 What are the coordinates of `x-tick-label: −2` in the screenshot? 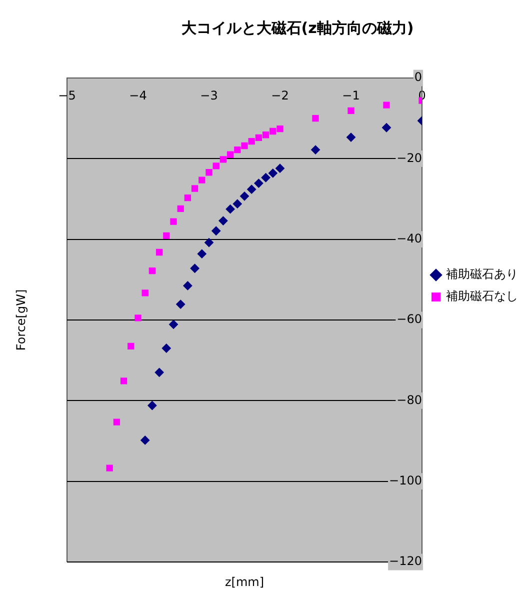 It's located at (280, 95).